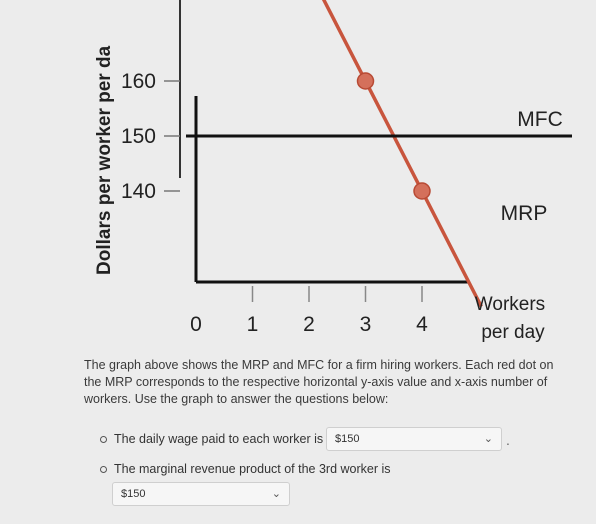 The image size is (596, 524). I want to click on trailing-period: ., so click(508, 440).